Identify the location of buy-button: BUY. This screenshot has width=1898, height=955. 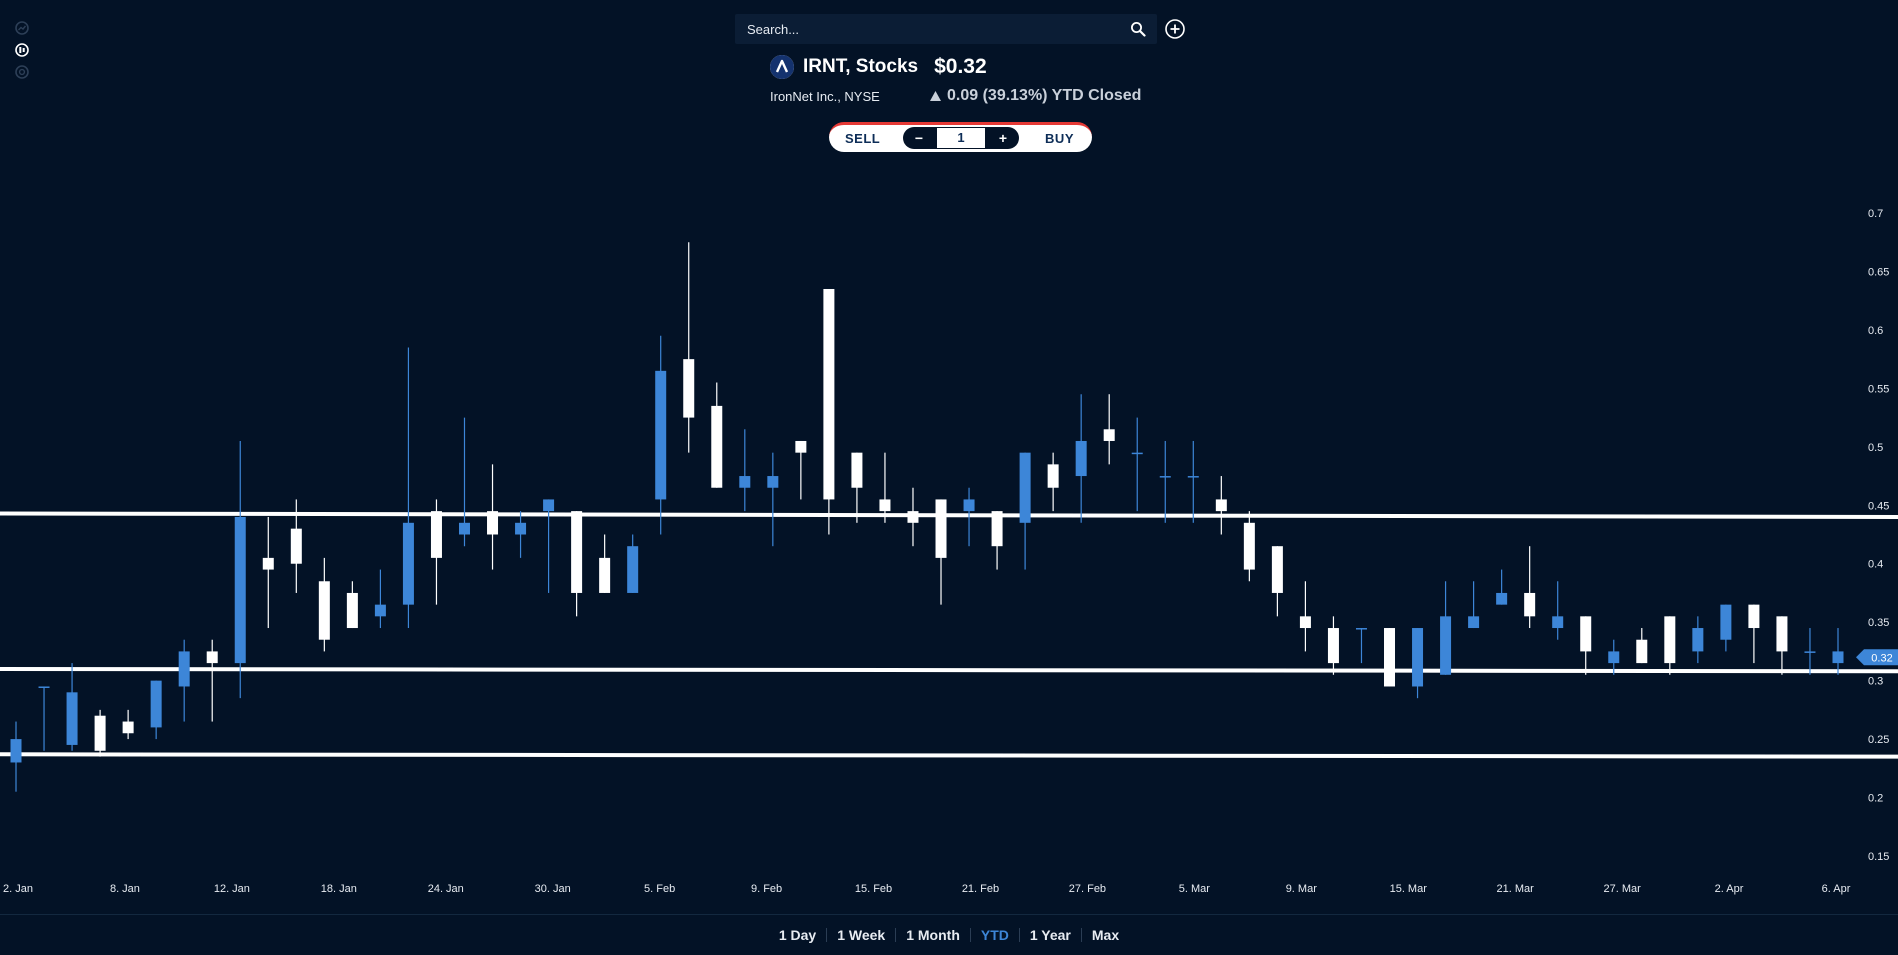
(1059, 138).